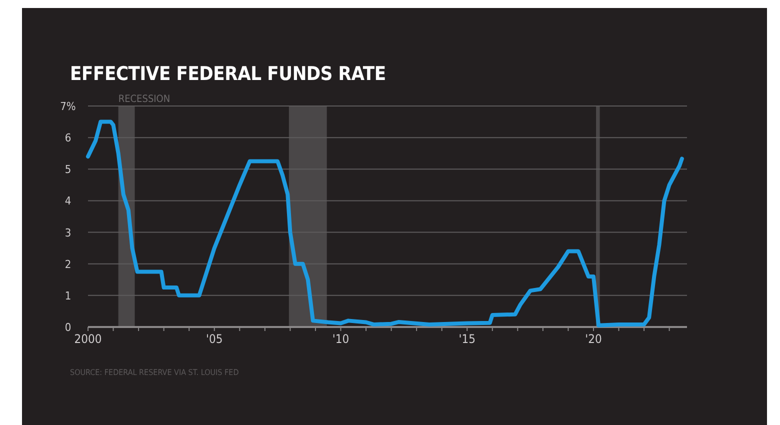 The width and height of the screenshot is (780, 425). What do you see at coordinates (68, 201) in the screenshot?
I see `y-tick-label: 4` at bounding box center [68, 201].